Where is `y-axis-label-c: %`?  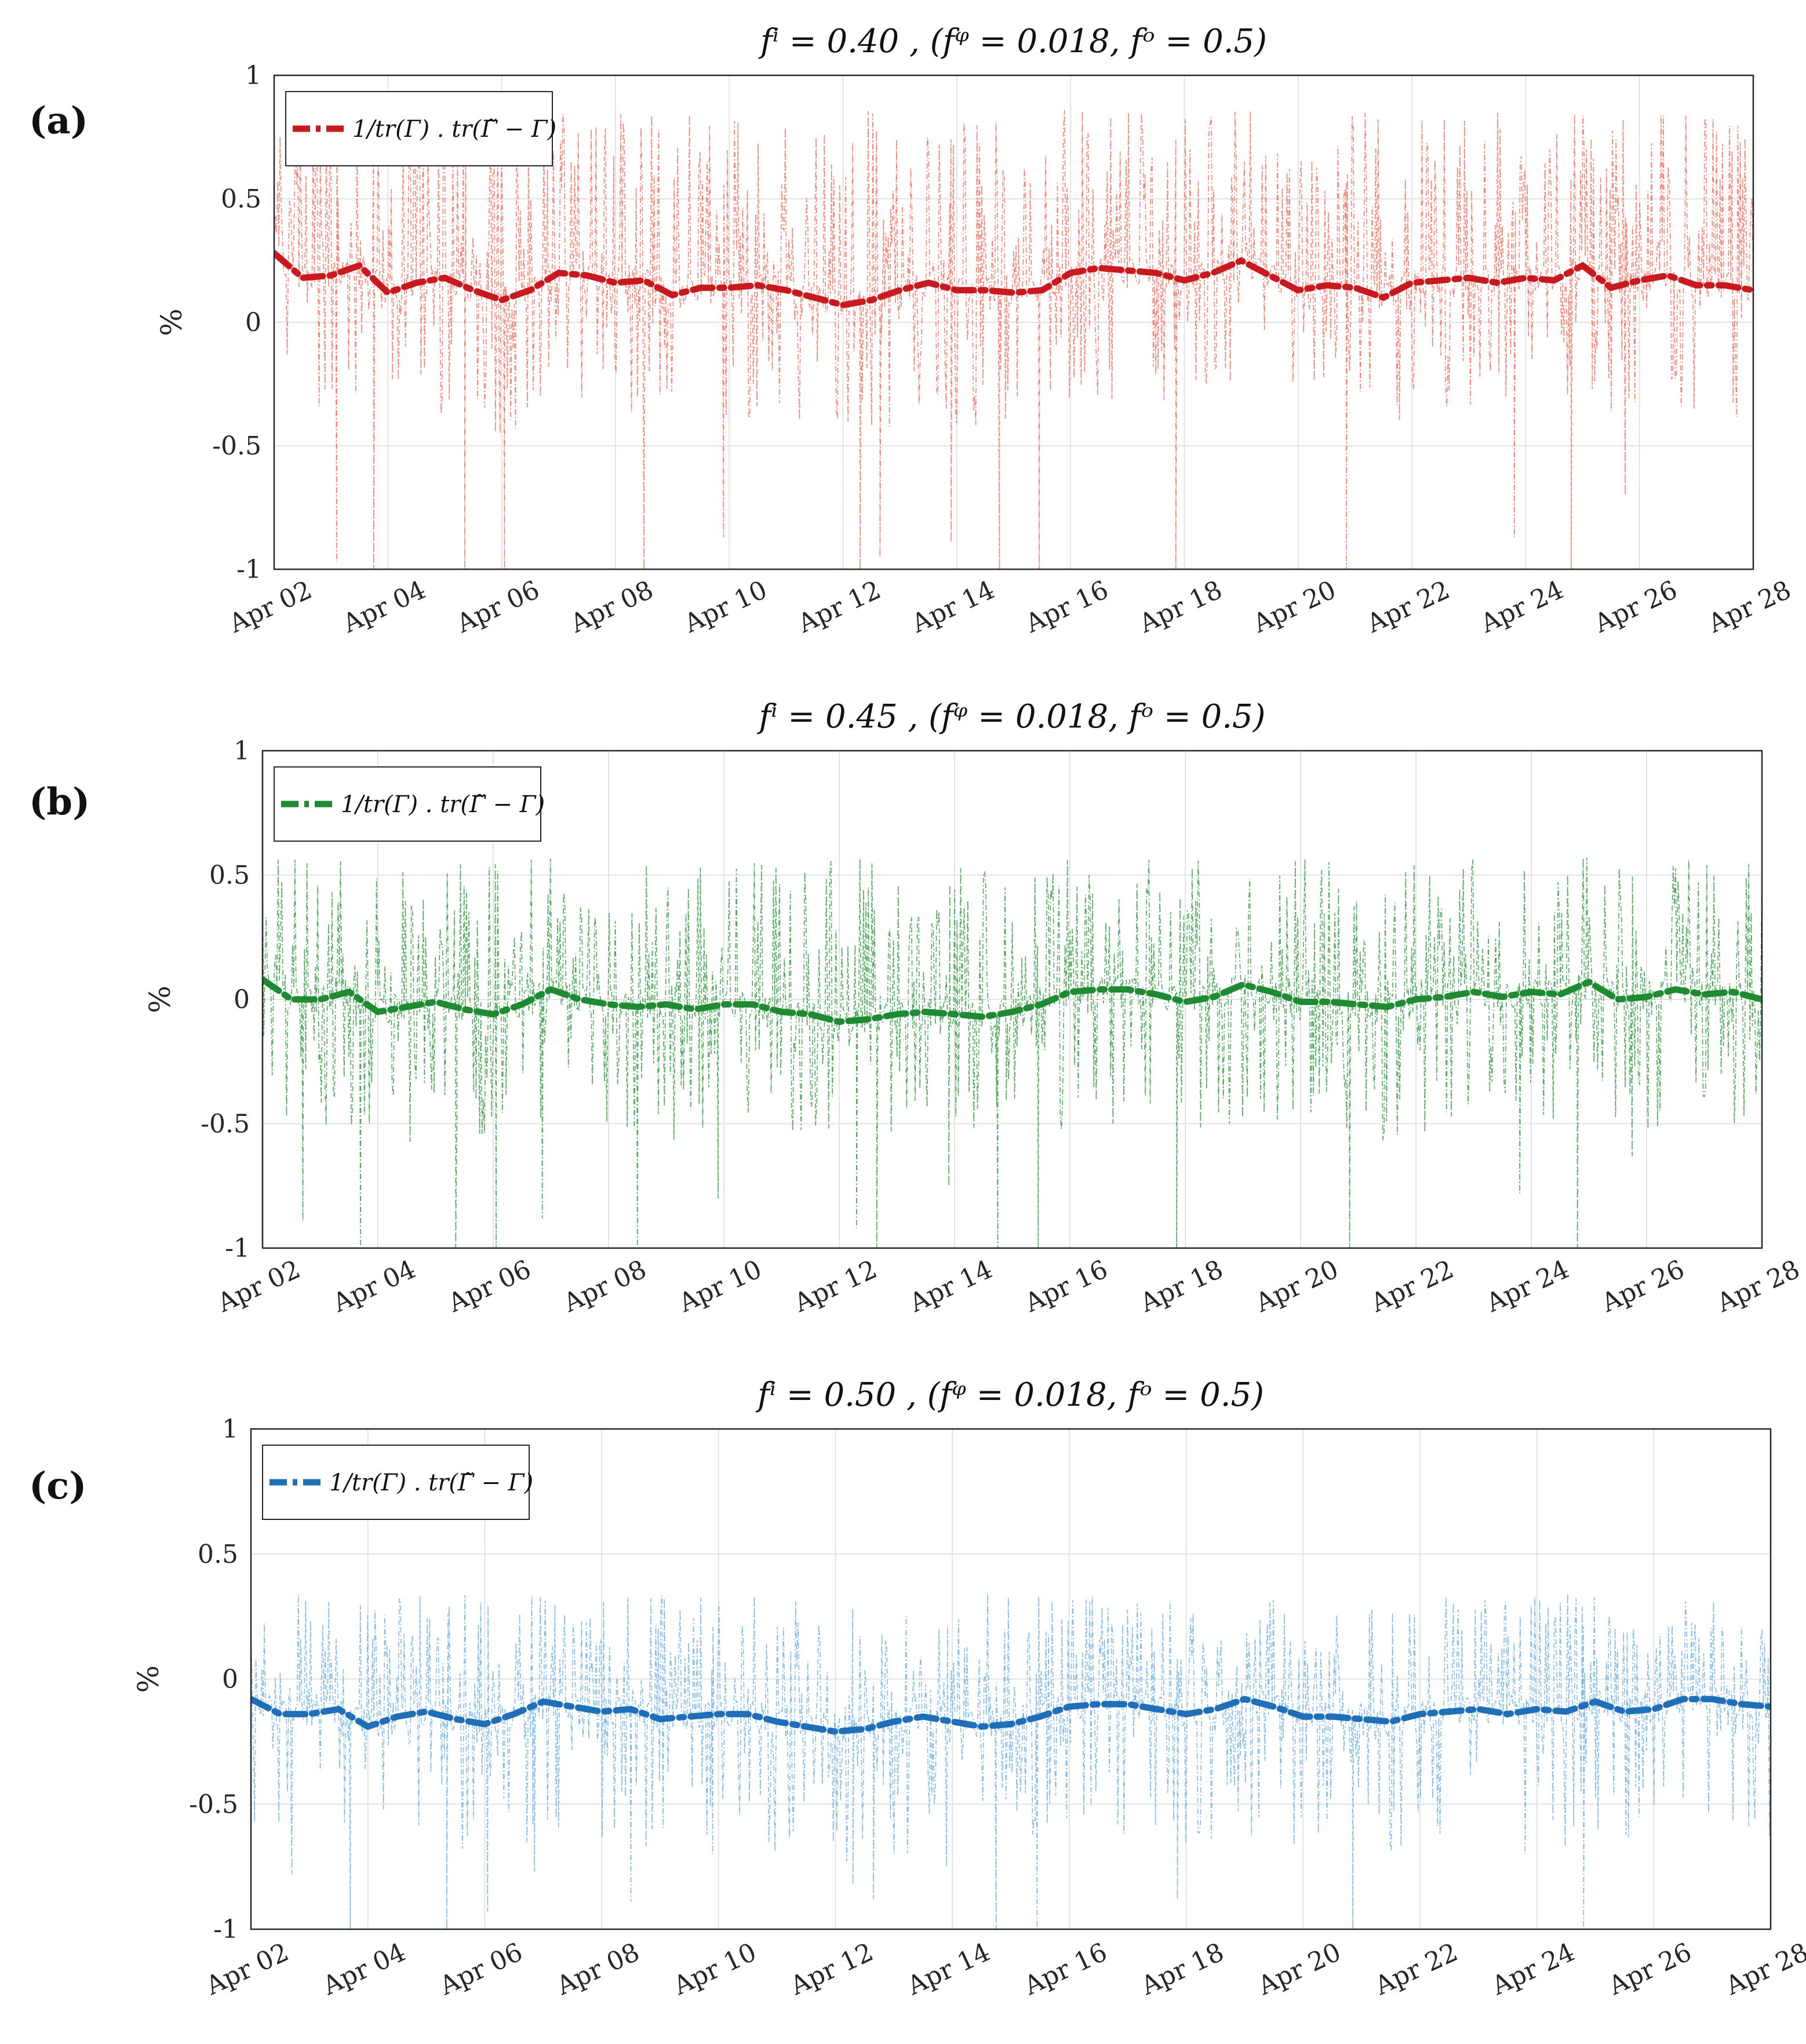
y-axis-label-c: % is located at coordinates (148, 1679).